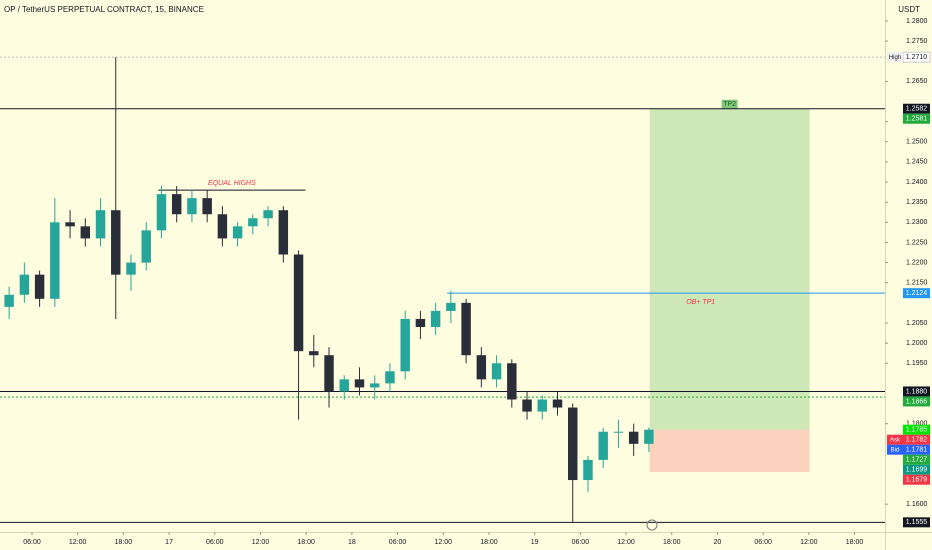 The width and height of the screenshot is (932, 550). Describe the element at coordinates (729, 269) in the screenshot. I see `target-zone` at that location.